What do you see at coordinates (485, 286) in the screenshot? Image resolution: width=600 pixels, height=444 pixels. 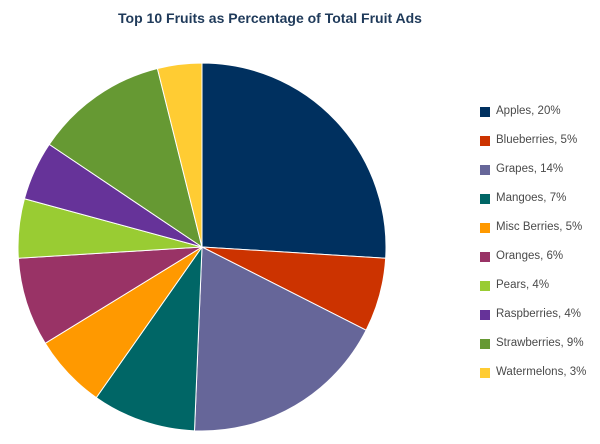 I see `legend-swatch-pears` at bounding box center [485, 286].